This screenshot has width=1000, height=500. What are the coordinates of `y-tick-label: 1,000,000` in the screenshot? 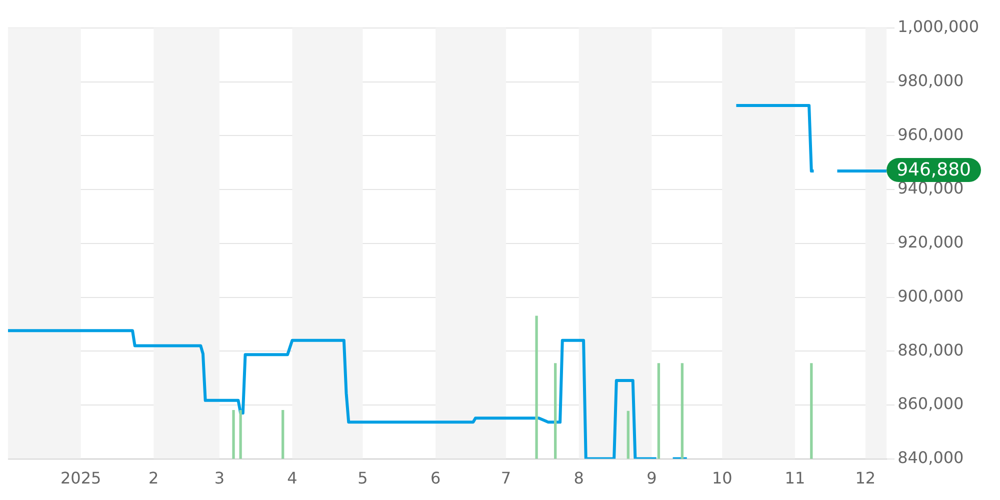 It's located at (939, 26).